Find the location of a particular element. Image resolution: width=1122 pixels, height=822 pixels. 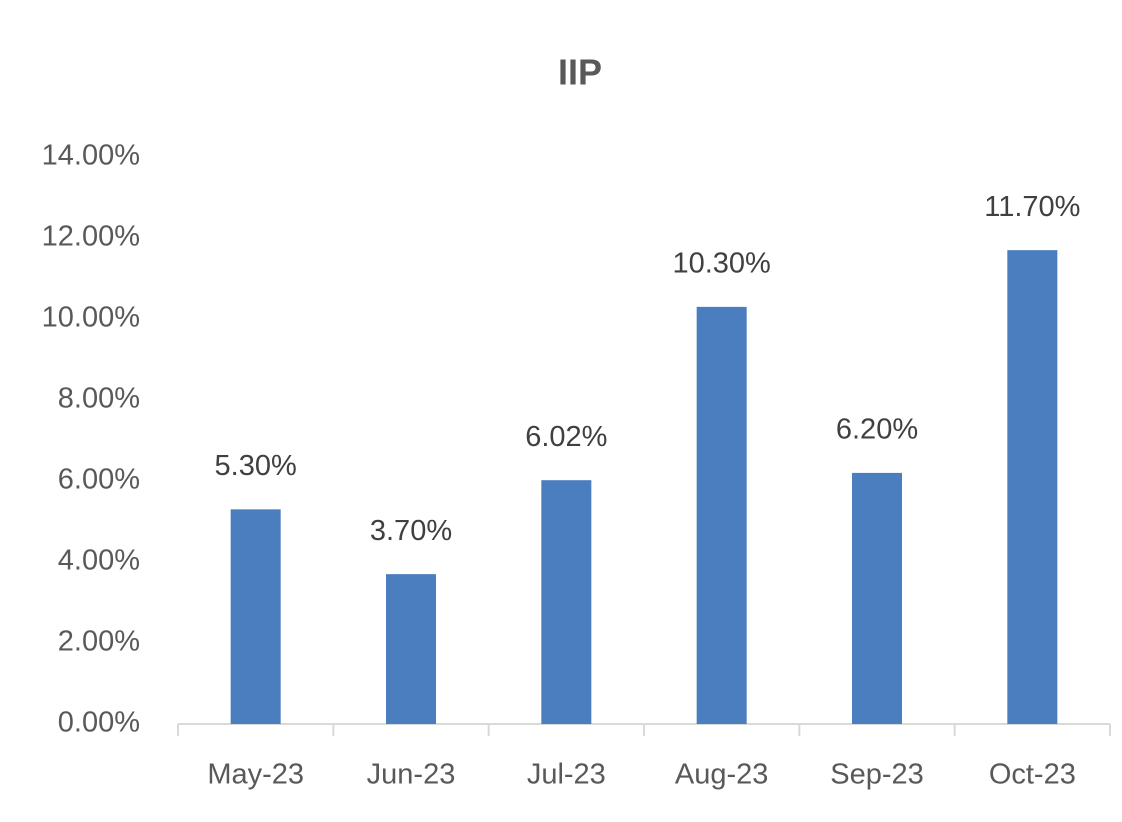

data-label: 10.30% is located at coordinates (721, 264).